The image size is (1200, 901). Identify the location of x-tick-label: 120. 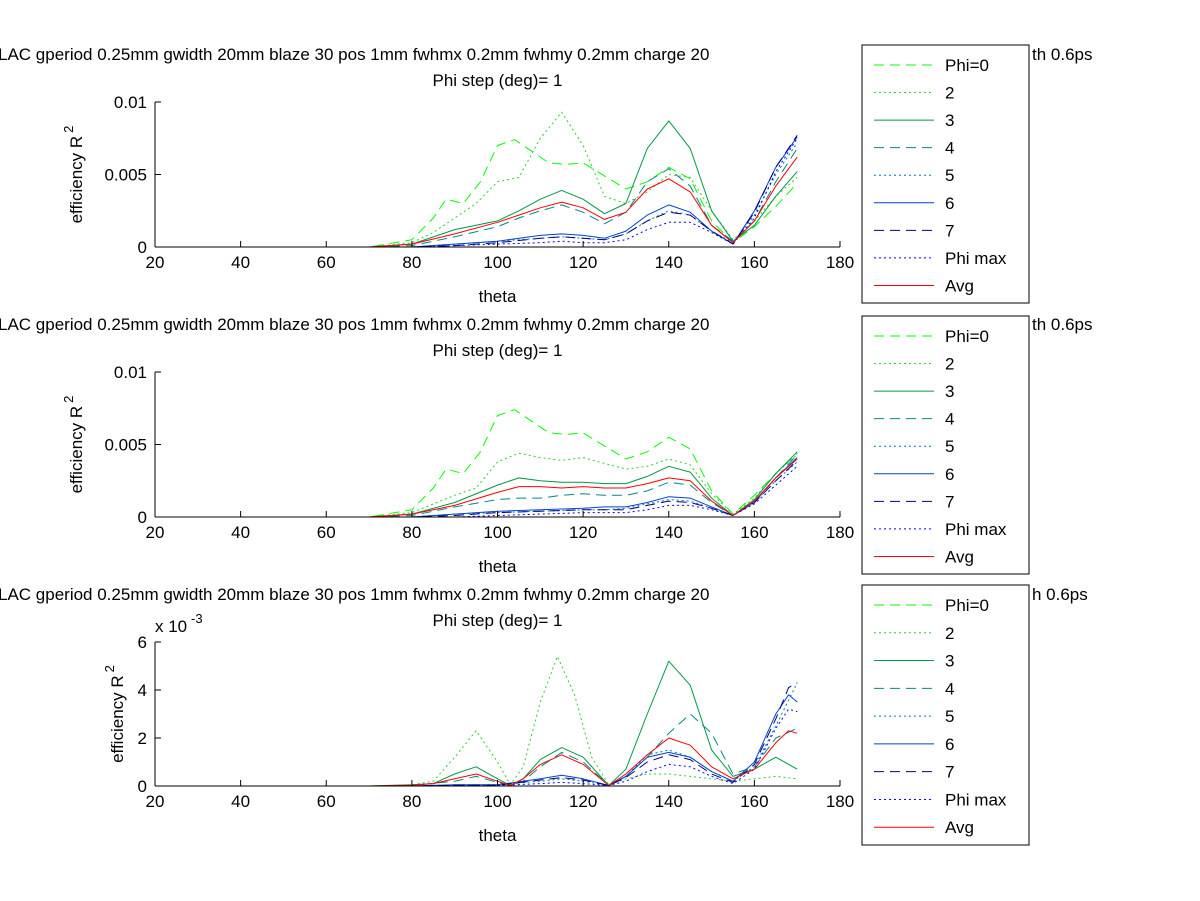
(583, 801).